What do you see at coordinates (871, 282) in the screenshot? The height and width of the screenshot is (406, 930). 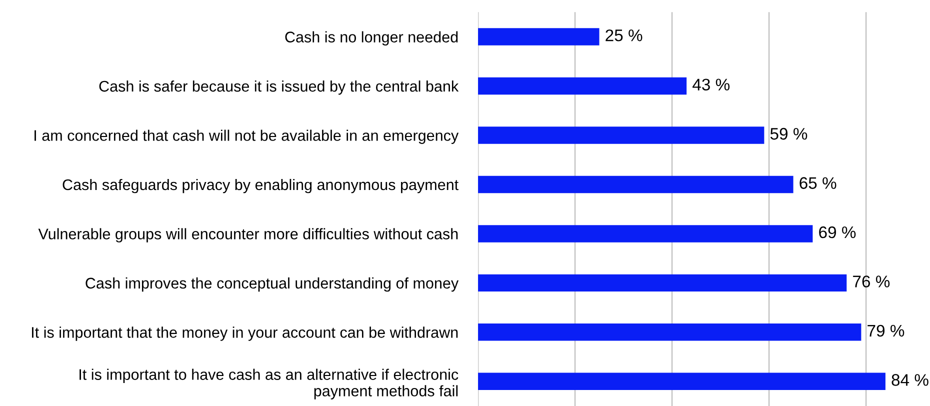 I see `data-label: 76 %` at bounding box center [871, 282].